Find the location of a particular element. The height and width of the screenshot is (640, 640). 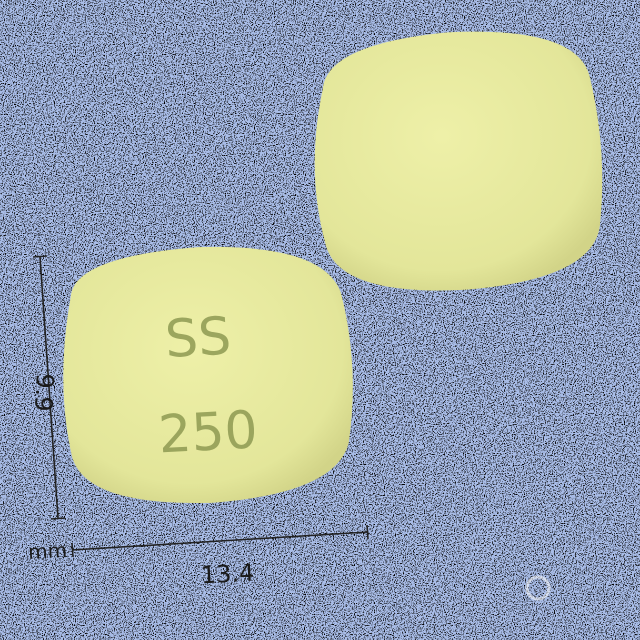

imprint-line: SS is located at coordinates (198, 338).